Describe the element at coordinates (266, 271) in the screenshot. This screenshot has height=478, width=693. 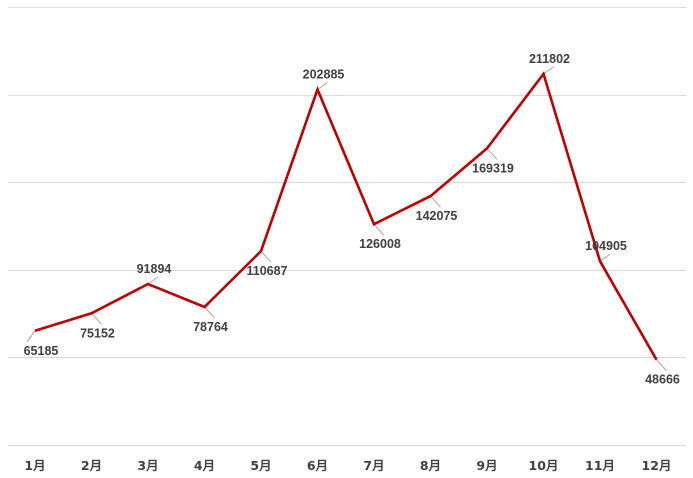
I see `data-label-5: 110687` at that location.